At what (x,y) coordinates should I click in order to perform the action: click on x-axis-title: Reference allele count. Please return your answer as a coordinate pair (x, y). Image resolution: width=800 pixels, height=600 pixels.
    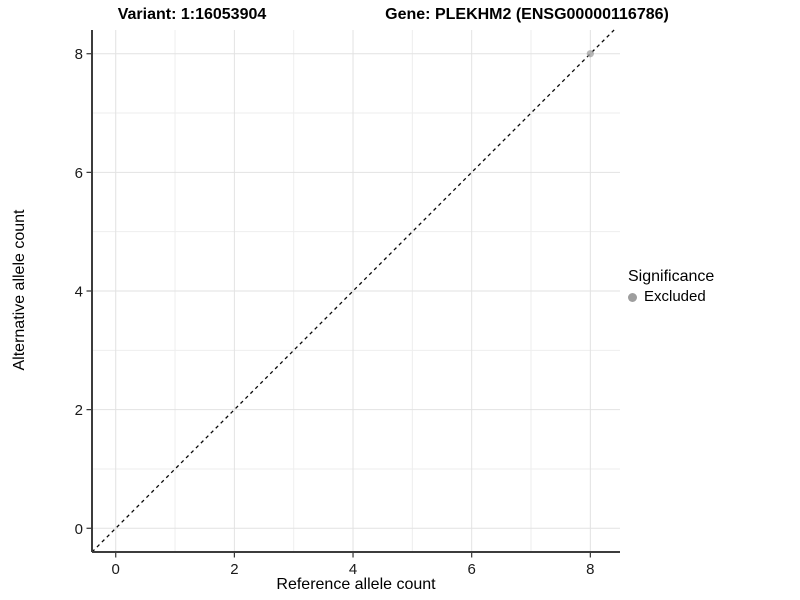
    Looking at the image, I should click on (356, 584).